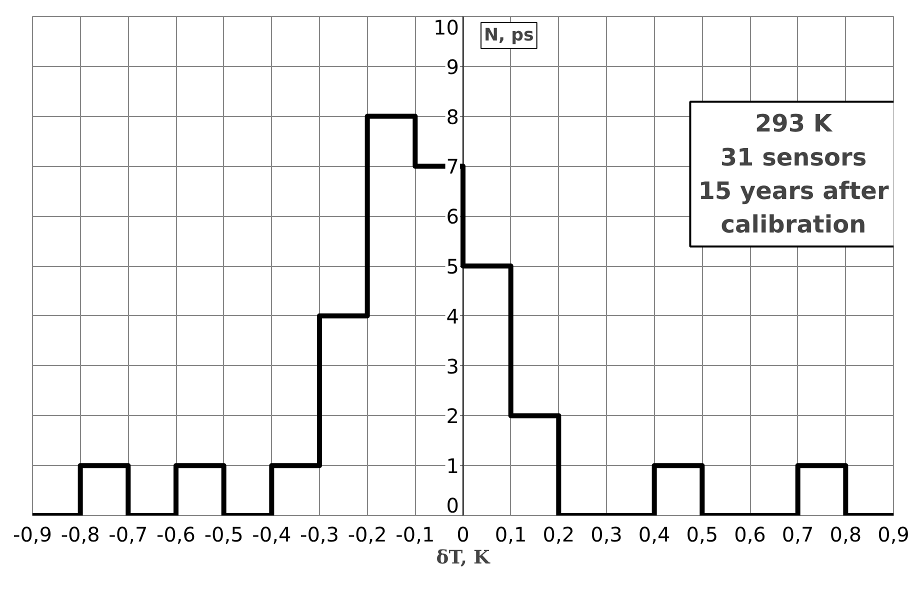 The image size is (922, 590). I want to click on y-axis-title: N, ps, so click(509, 36).